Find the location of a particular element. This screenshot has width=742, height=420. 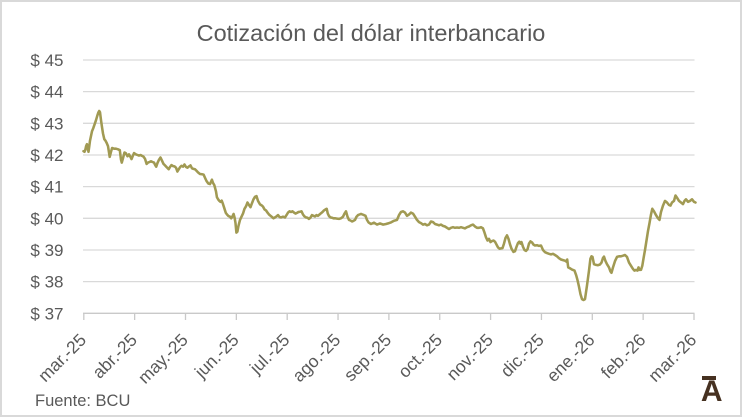

svg-text: jun.-25 is located at coordinates (216, 356).